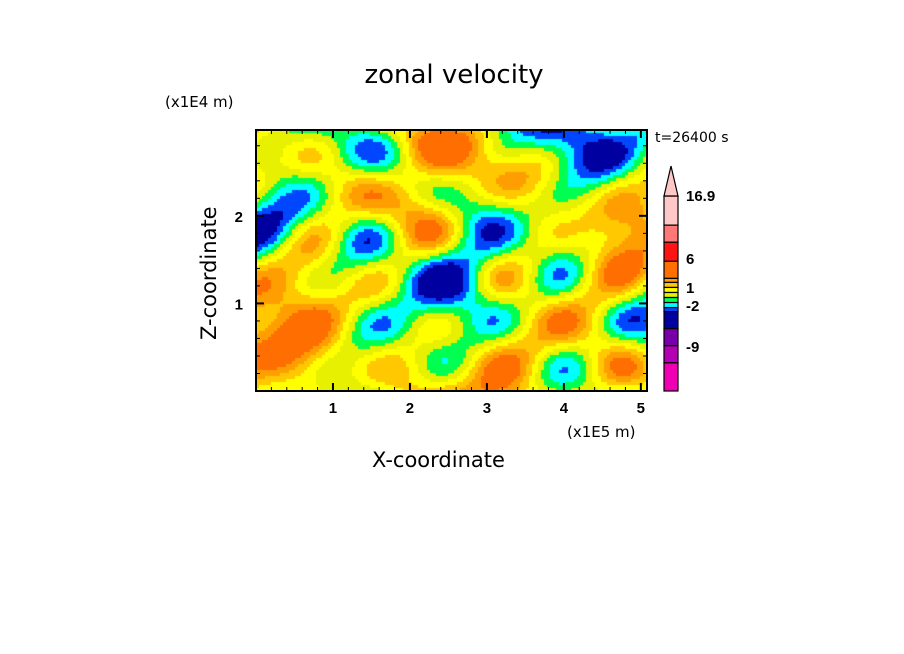 The width and height of the screenshot is (904, 654). What do you see at coordinates (333, 408) in the screenshot?
I see `x-tick-label: 1` at bounding box center [333, 408].